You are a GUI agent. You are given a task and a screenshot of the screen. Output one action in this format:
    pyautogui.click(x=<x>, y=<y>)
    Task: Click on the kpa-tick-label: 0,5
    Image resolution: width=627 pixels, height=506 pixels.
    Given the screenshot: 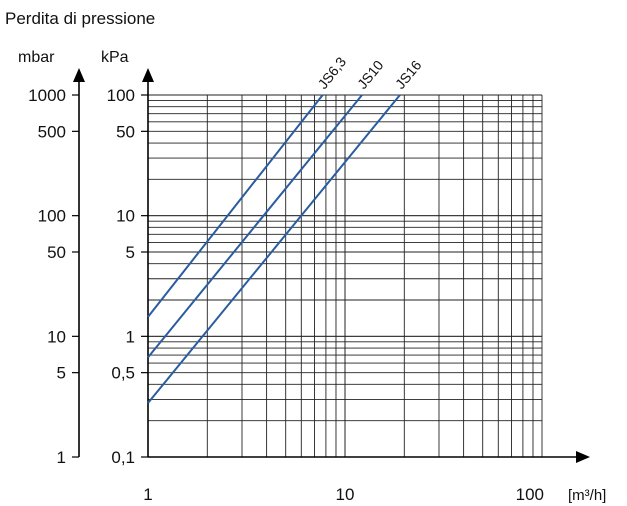 What is the action you would take?
    pyautogui.click(x=123, y=373)
    